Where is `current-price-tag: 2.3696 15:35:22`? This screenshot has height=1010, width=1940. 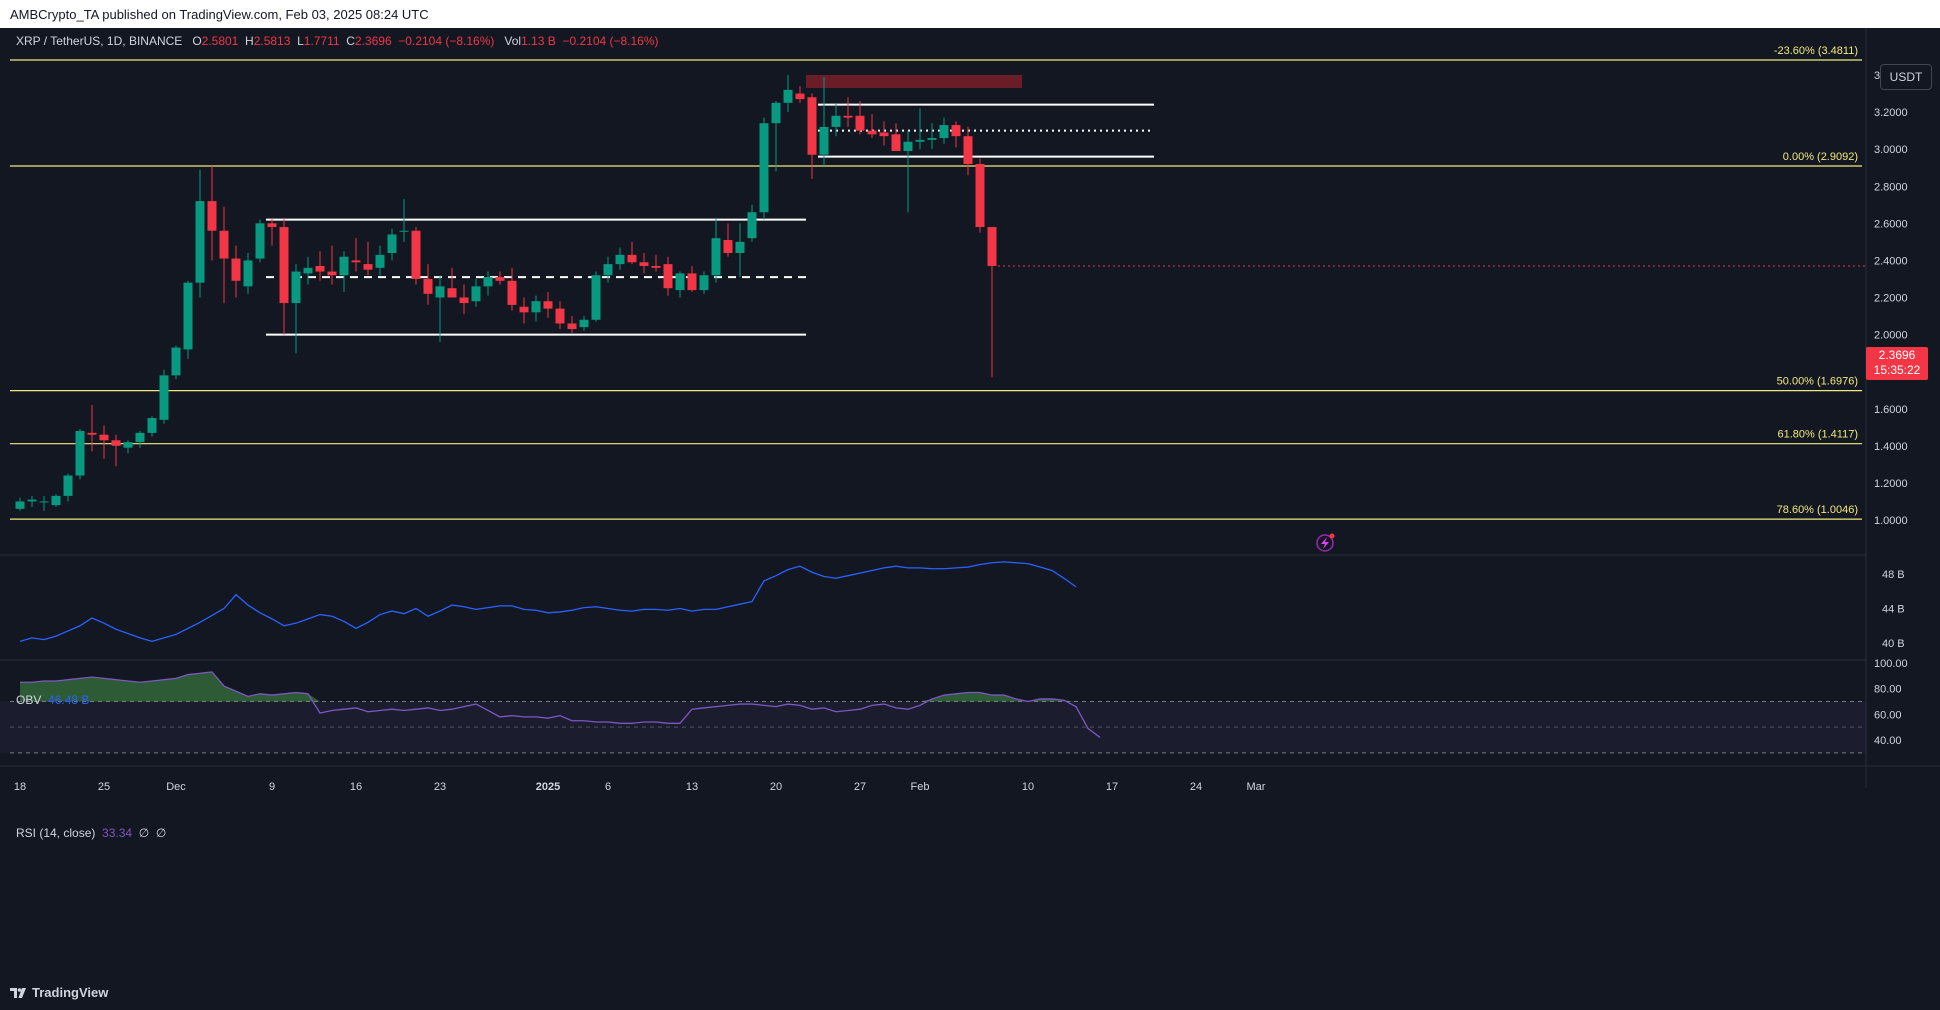 current-price-tag: 2.3696 15:35:22 is located at coordinates (1897, 363).